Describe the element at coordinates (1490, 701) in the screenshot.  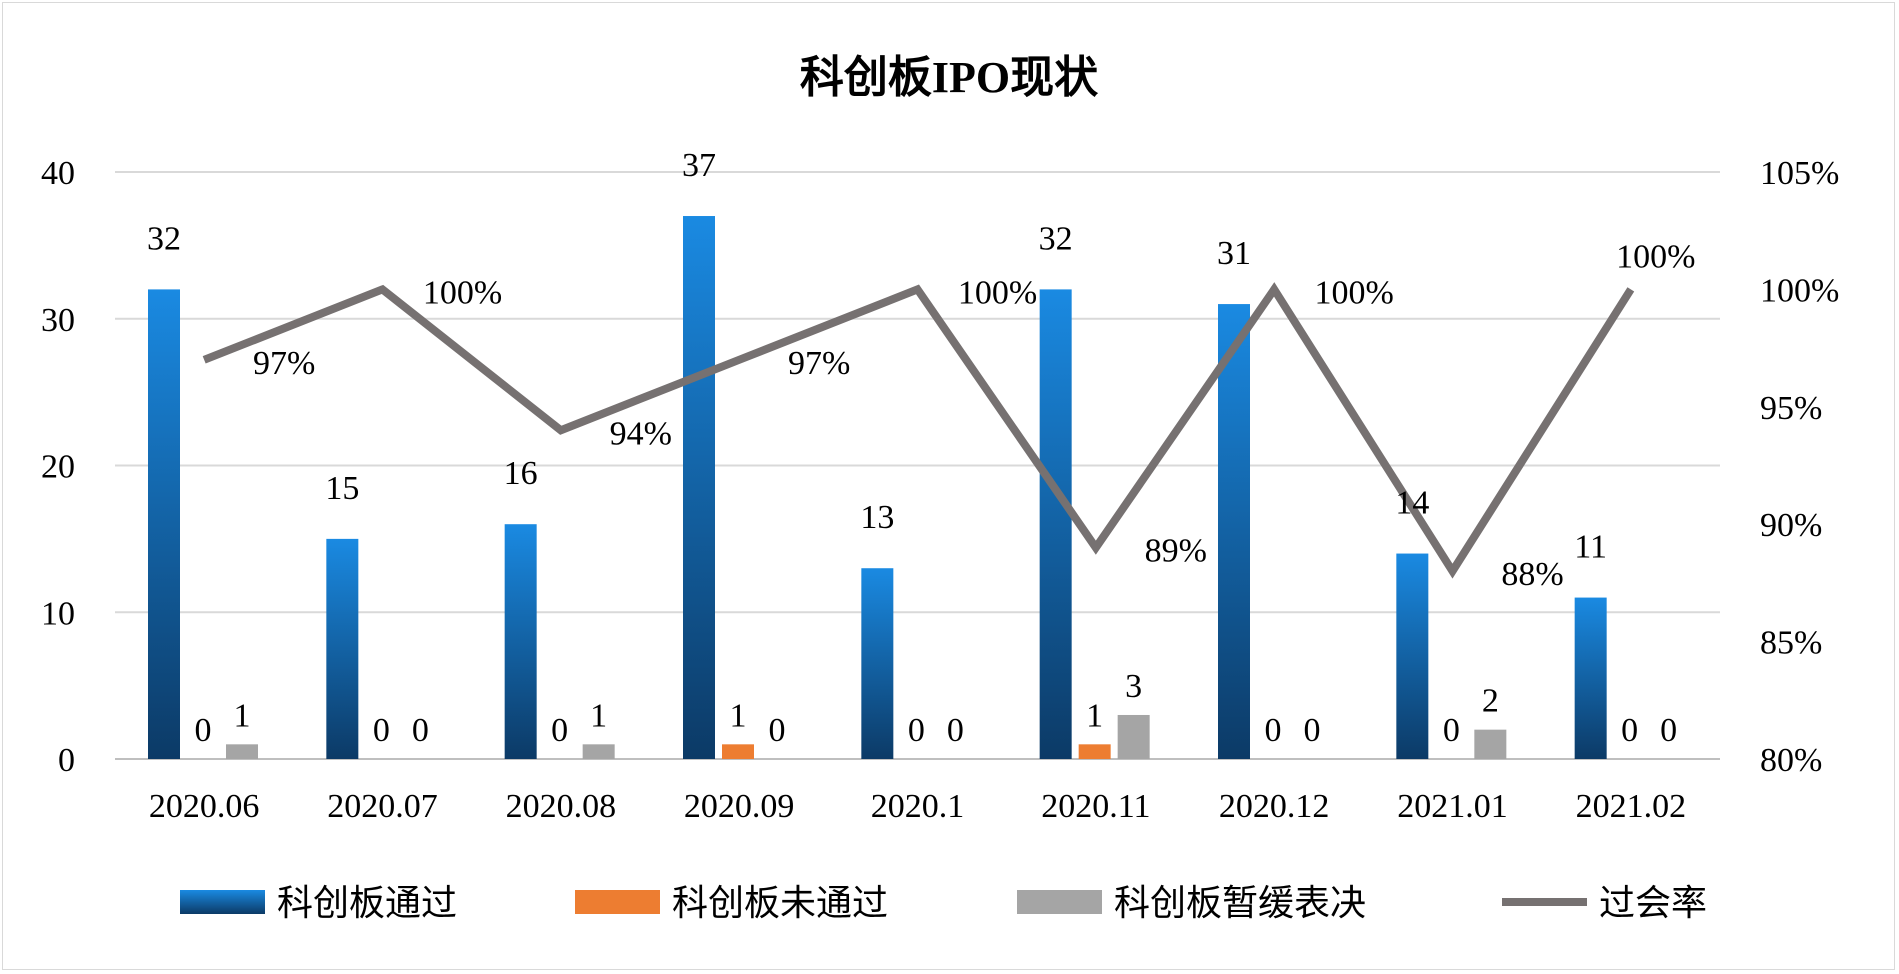
I see `bar-value-label: 2` at that location.